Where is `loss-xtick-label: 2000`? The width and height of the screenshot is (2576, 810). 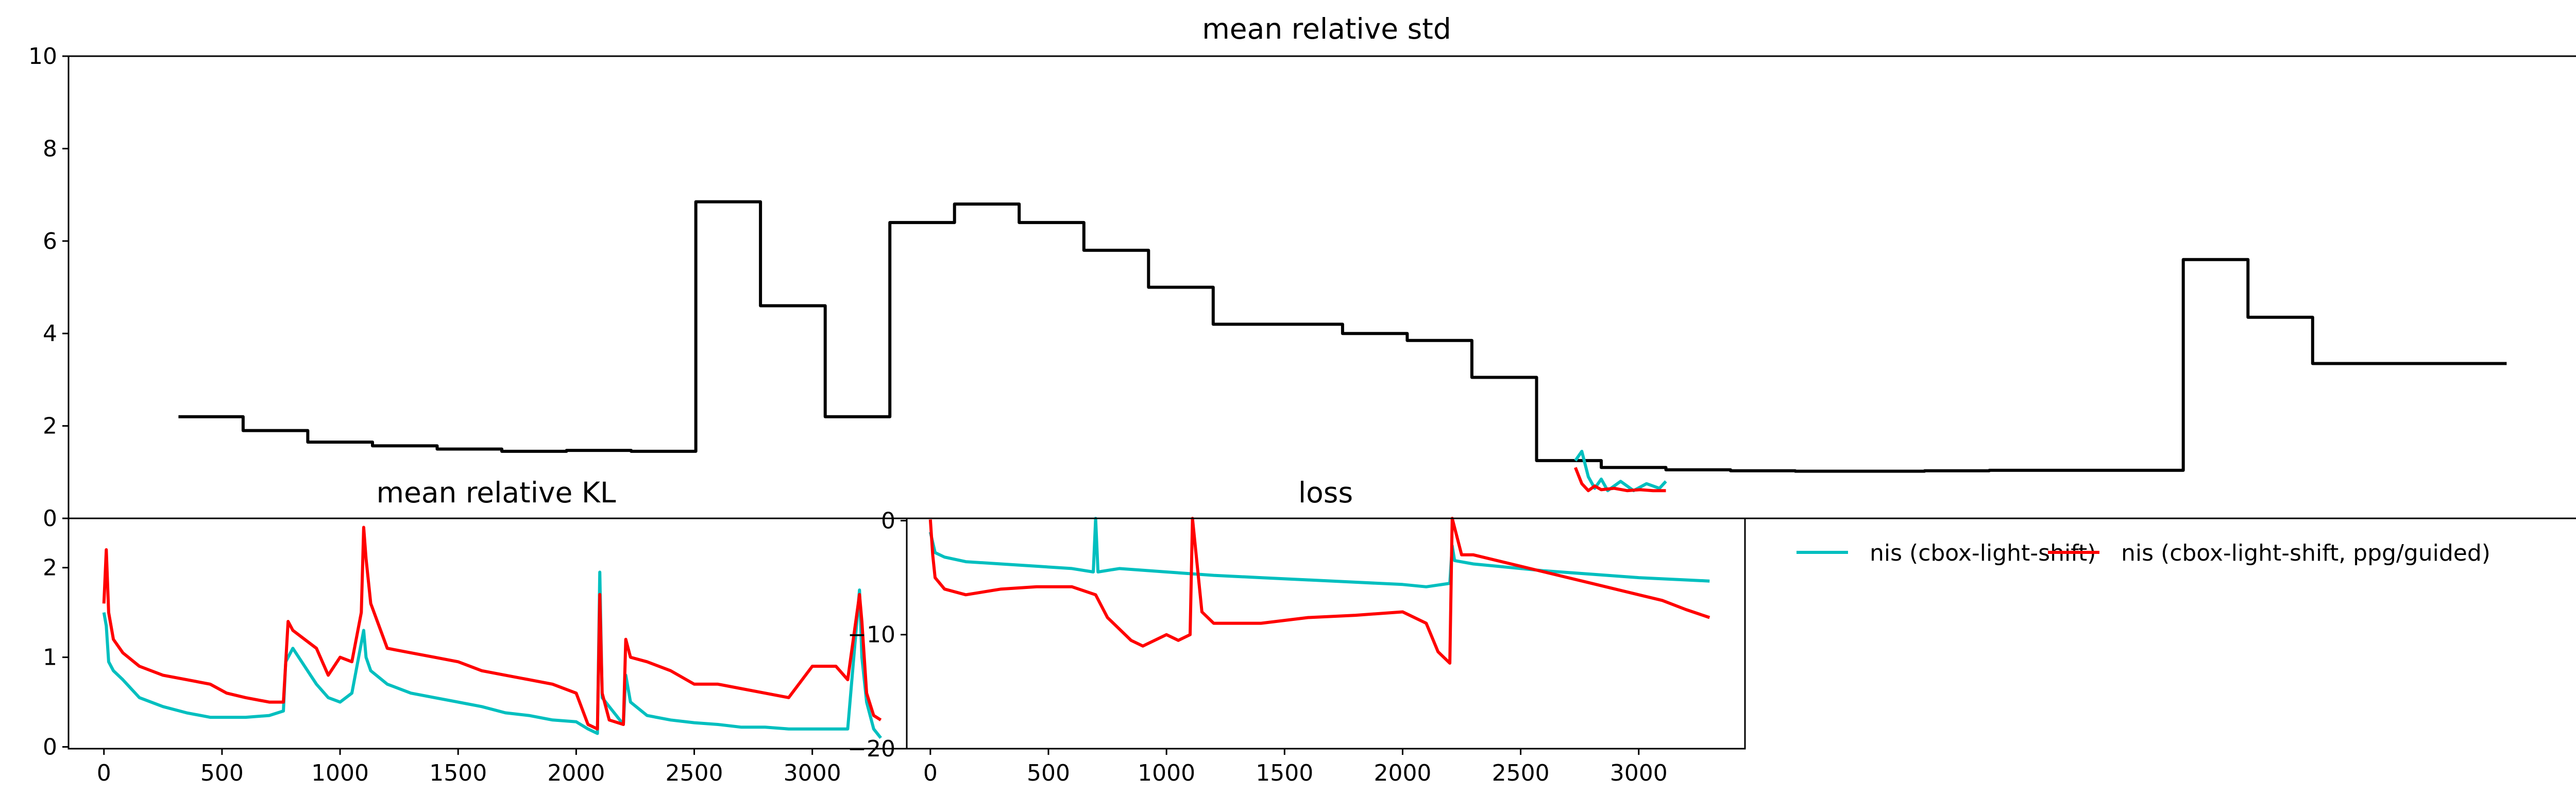
loss-xtick-label: 2000 is located at coordinates (1403, 773).